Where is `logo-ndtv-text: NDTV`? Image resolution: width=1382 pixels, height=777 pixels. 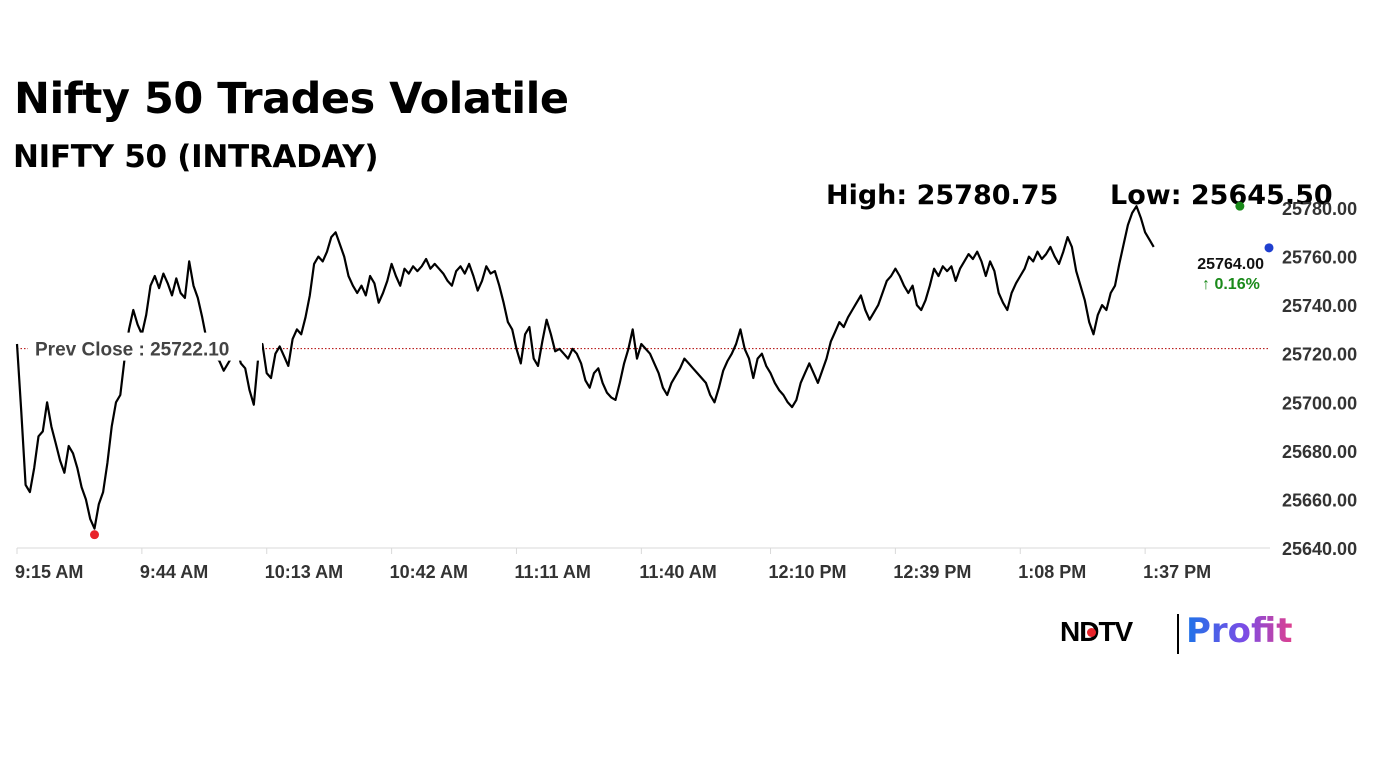 logo-ndtv-text: NDTV is located at coordinates (1096, 631).